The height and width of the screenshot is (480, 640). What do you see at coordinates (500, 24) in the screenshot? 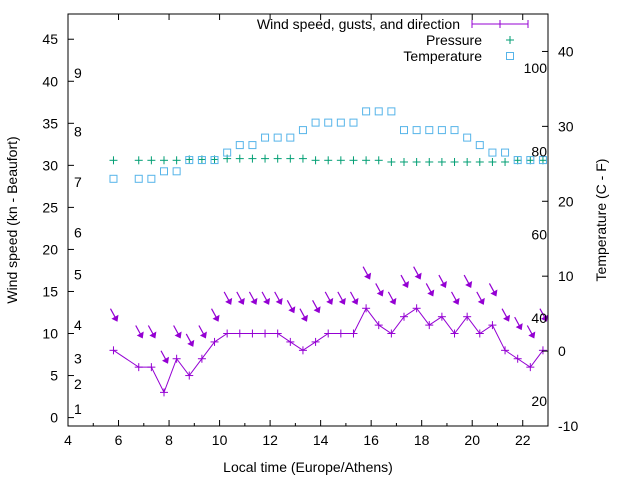
I see `legend-sample-wind-marker` at bounding box center [500, 24].